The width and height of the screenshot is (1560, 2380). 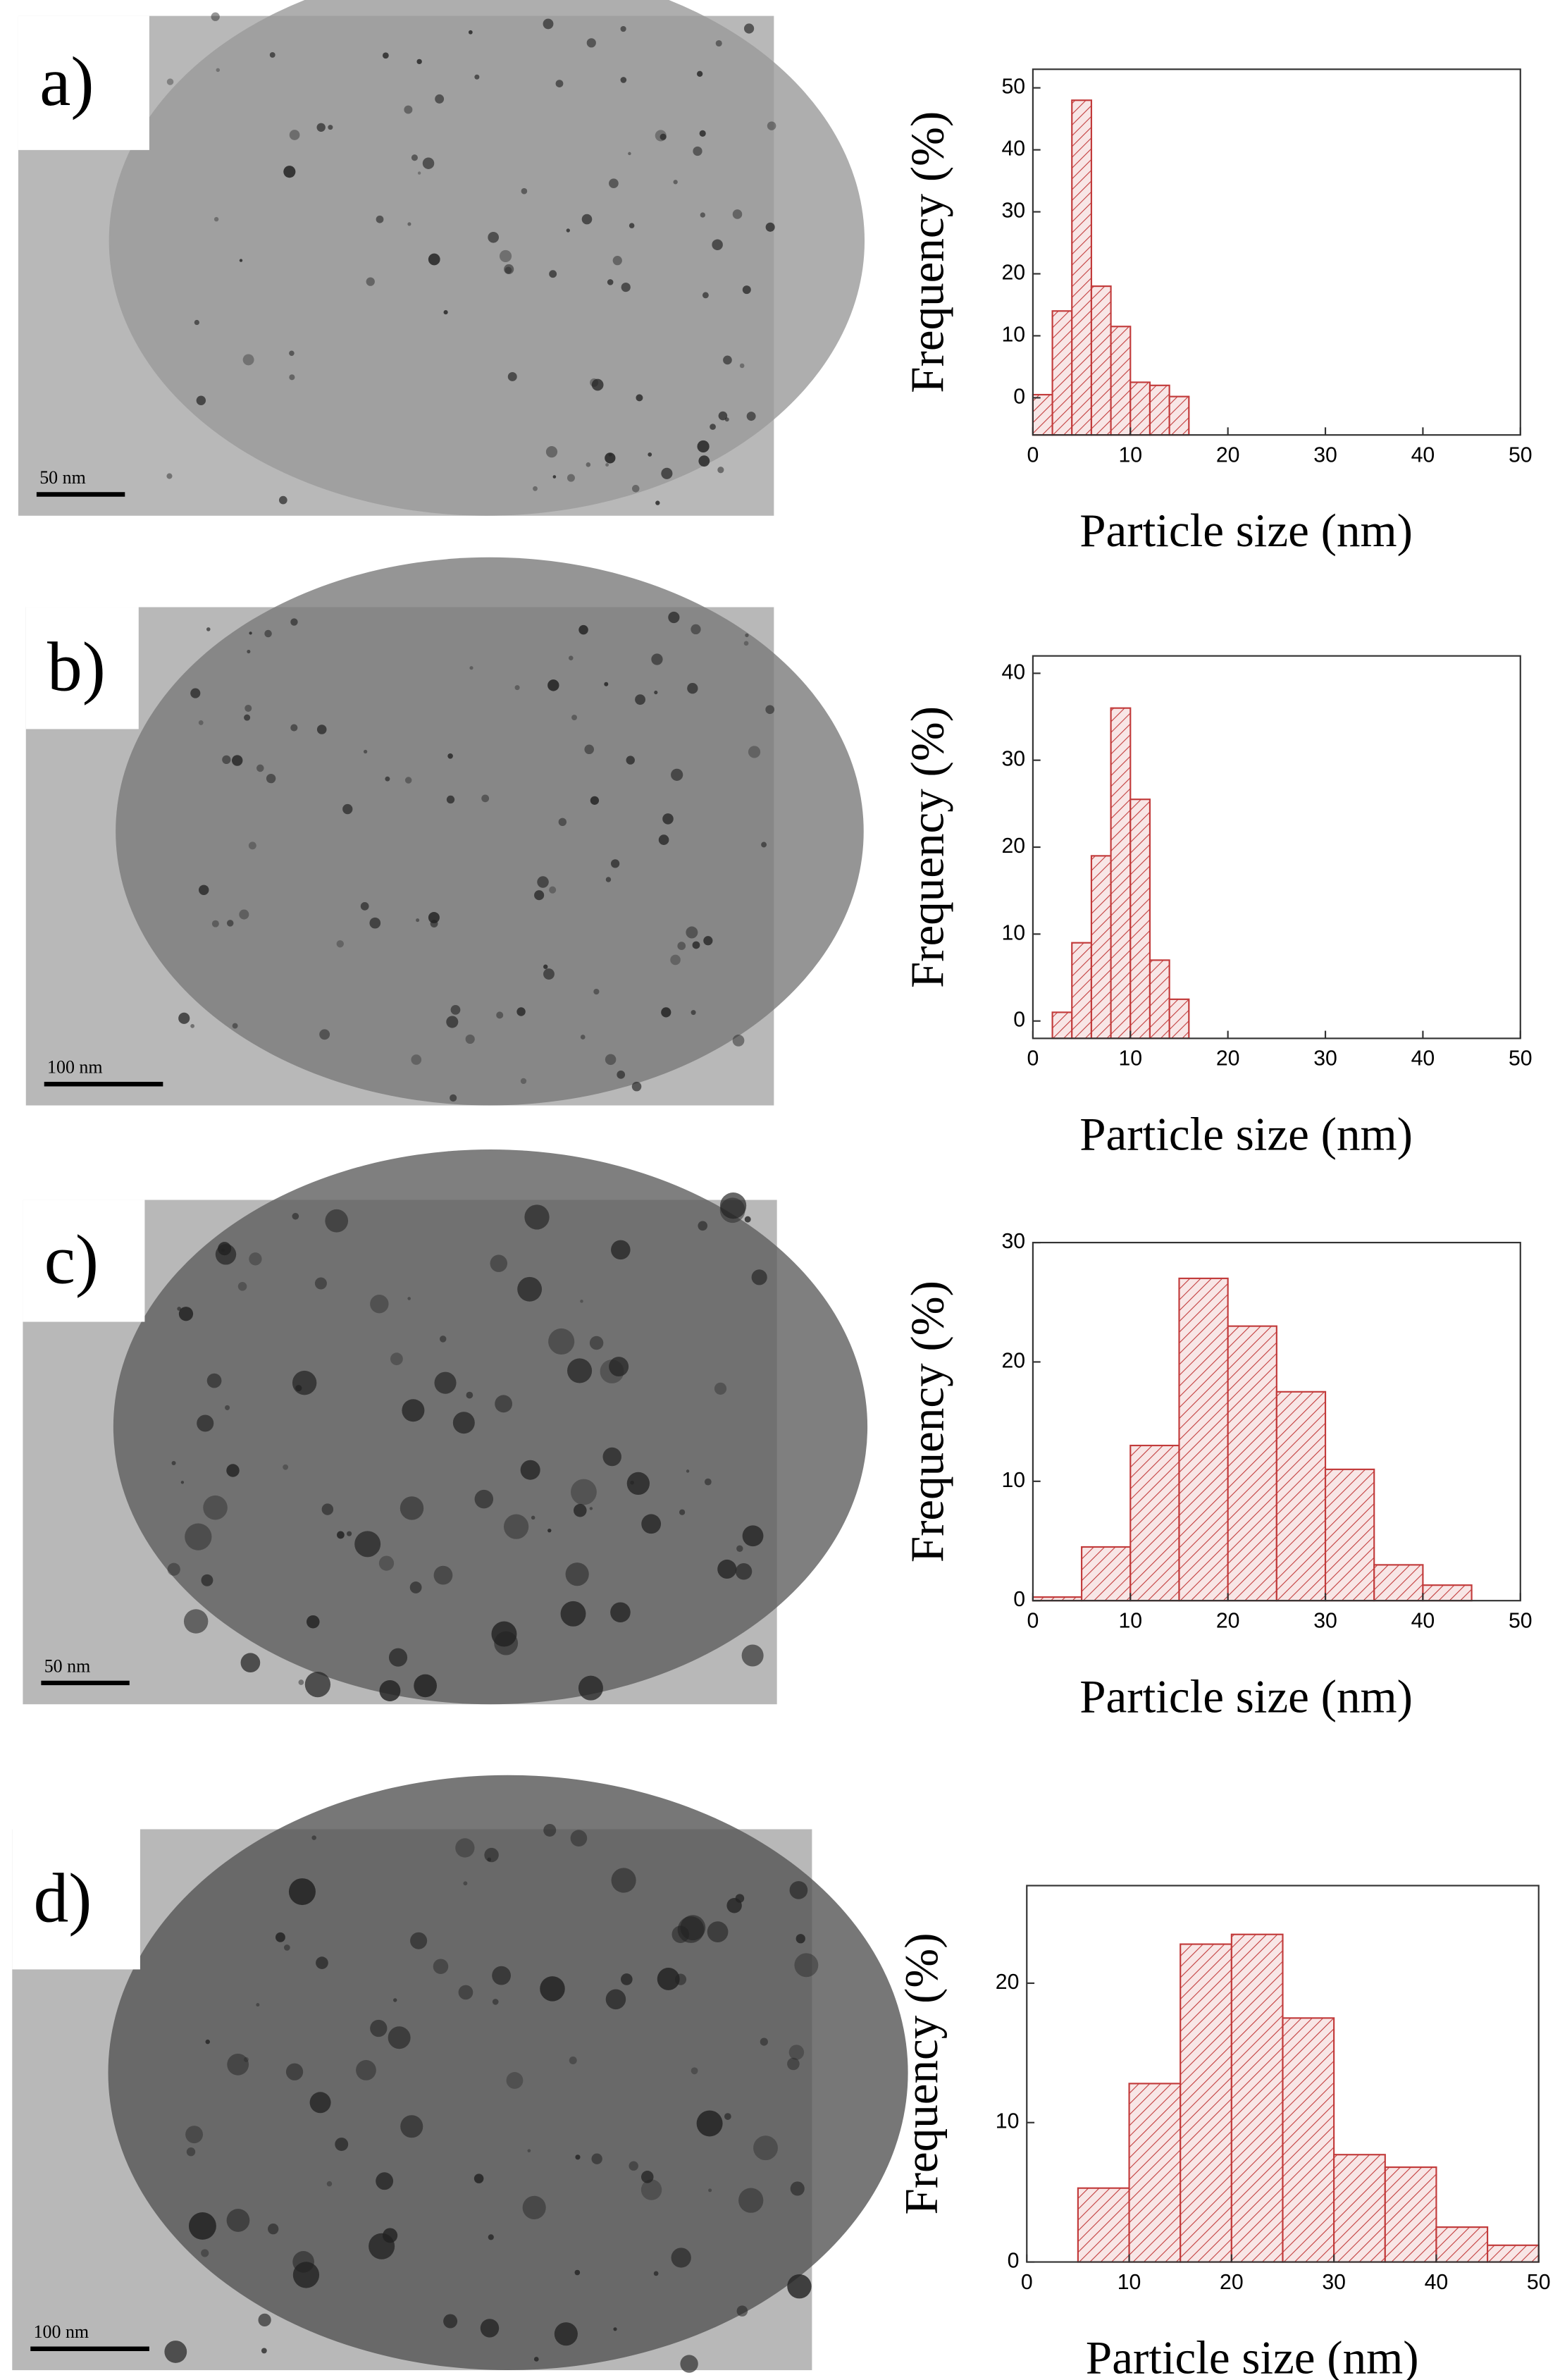 What do you see at coordinates (1334, 2283) in the screenshot?
I see `x-tick-label: 30` at bounding box center [1334, 2283].